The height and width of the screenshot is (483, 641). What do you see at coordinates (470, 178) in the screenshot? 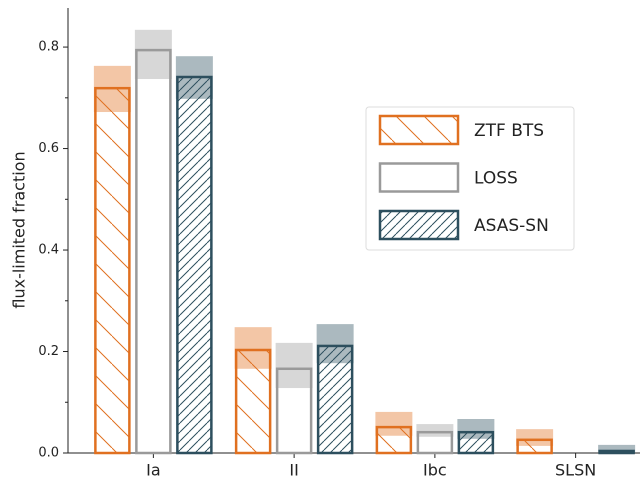
I see `legend: ZTF BTS LOSS ASAS-SN` at bounding box center [470, 178].